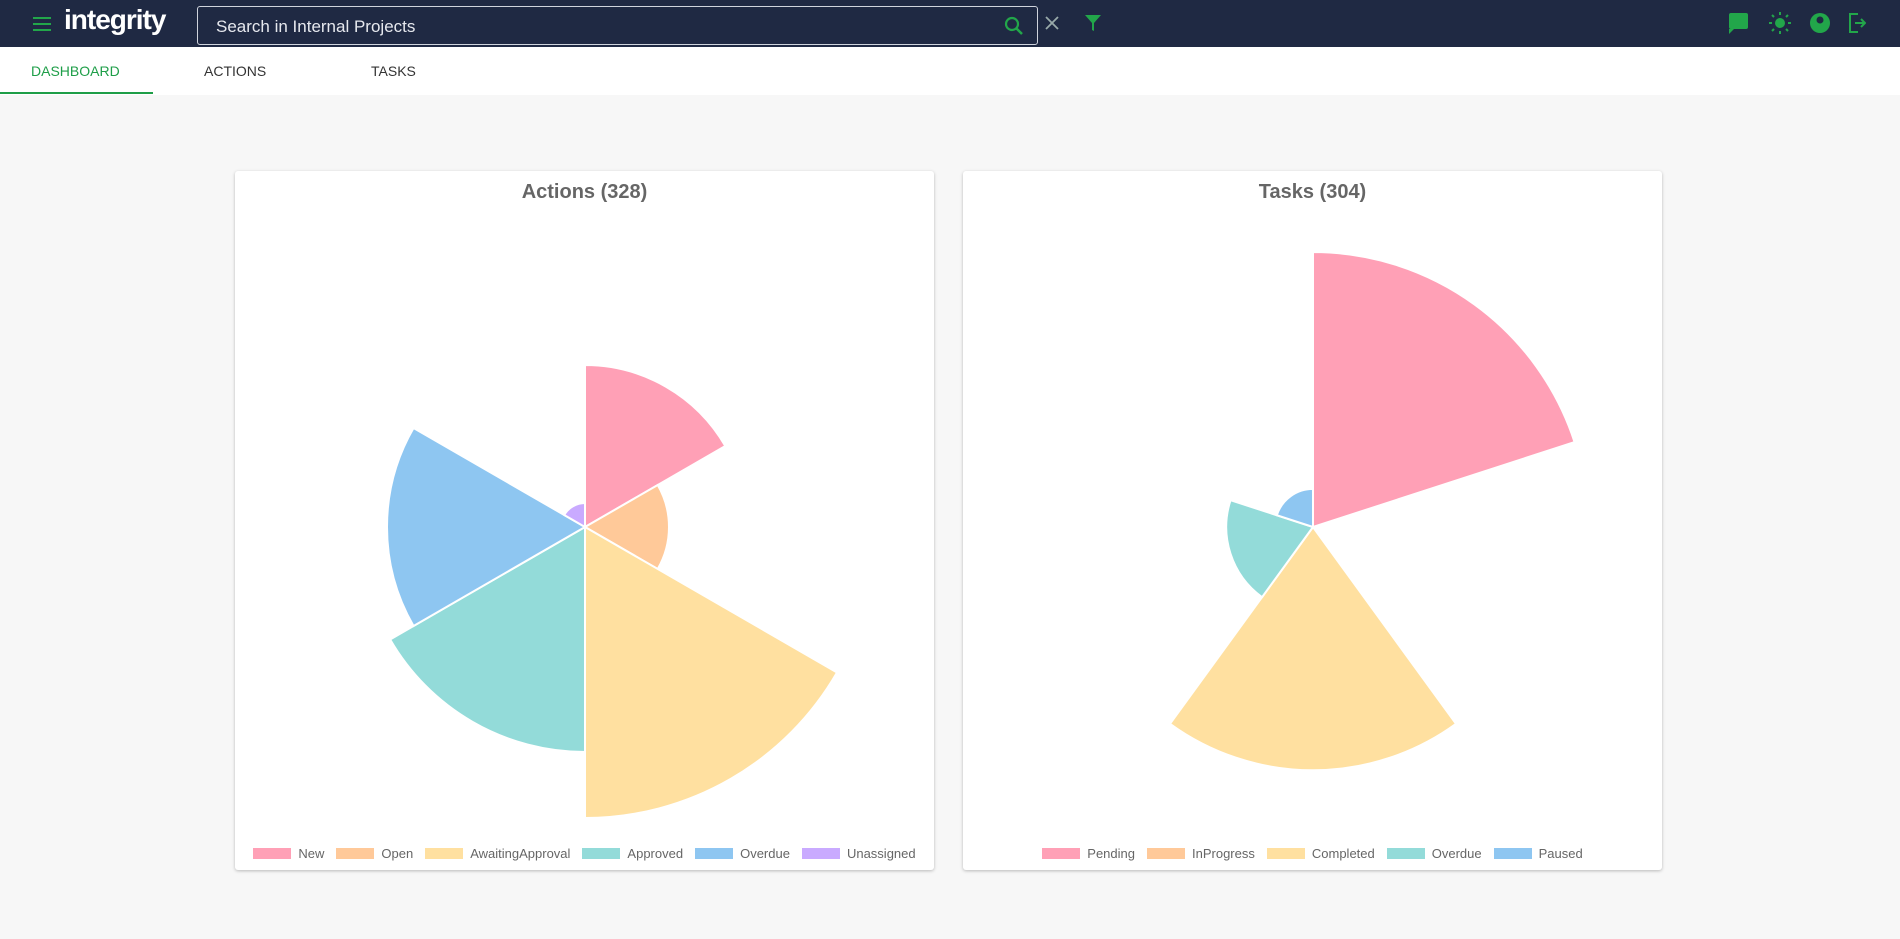 The width and height of the screenshot is (1900, 939). What do you see at coordinates (311, 853) in the screenshot?
I see `legend-label: New` at bounding box center [311, 853].